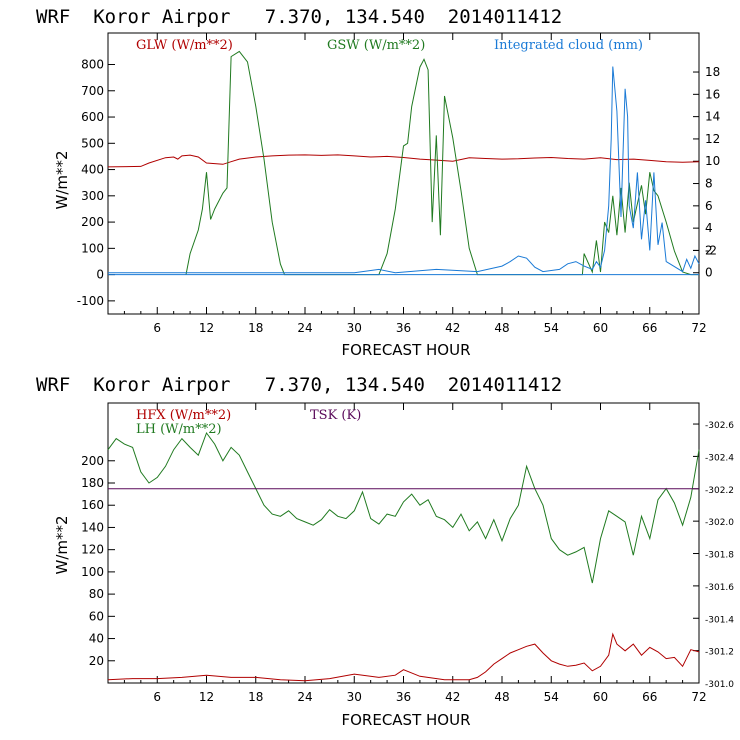 This screenshot has height=740, width=740. Describe the element at coordinates (706, 172) in the screenshot. I see `y-axis-right: -2 0 2 4 6 8 10 12 14 16 18` at that location.